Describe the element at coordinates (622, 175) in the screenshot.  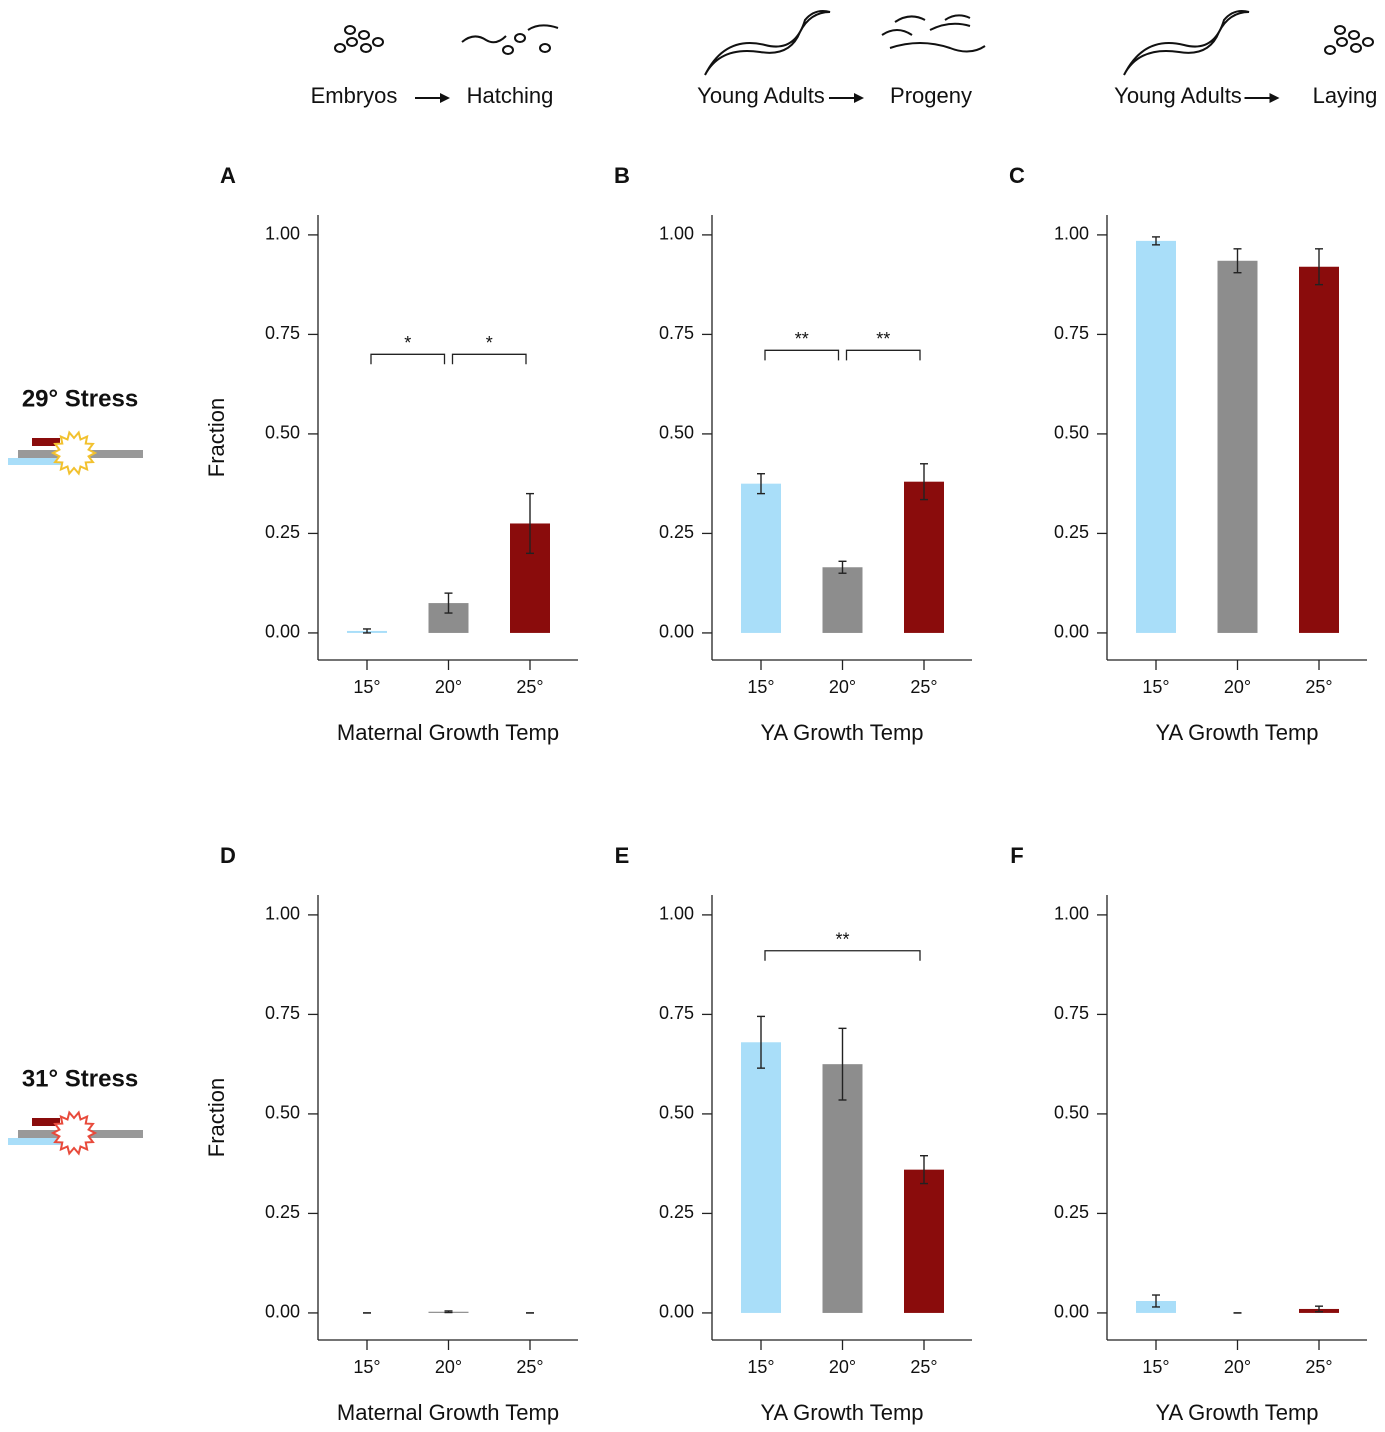
I see `panel-label: B` at that location.